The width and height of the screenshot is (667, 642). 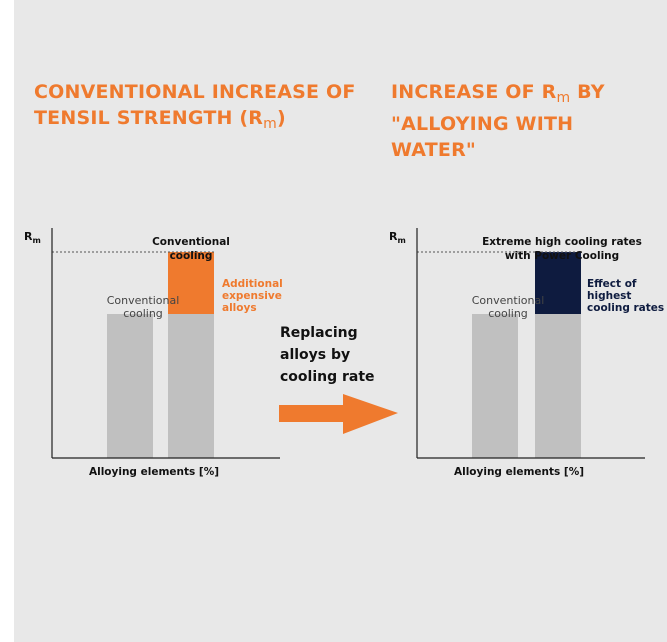 I want to click on bar-label-top: Conventional, so click(x=191, y=242).